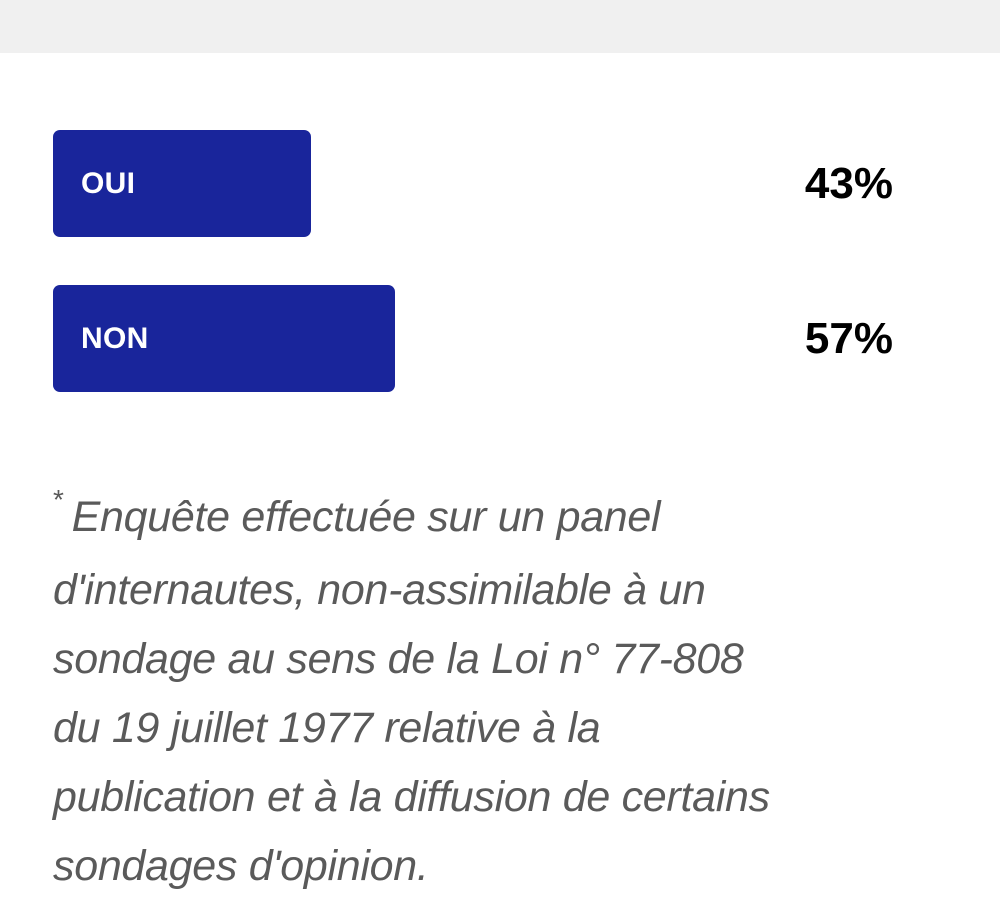 This screenshot has width=1000, height=904. I want to click on poll-percent-value: 43%, so click(848, 183).